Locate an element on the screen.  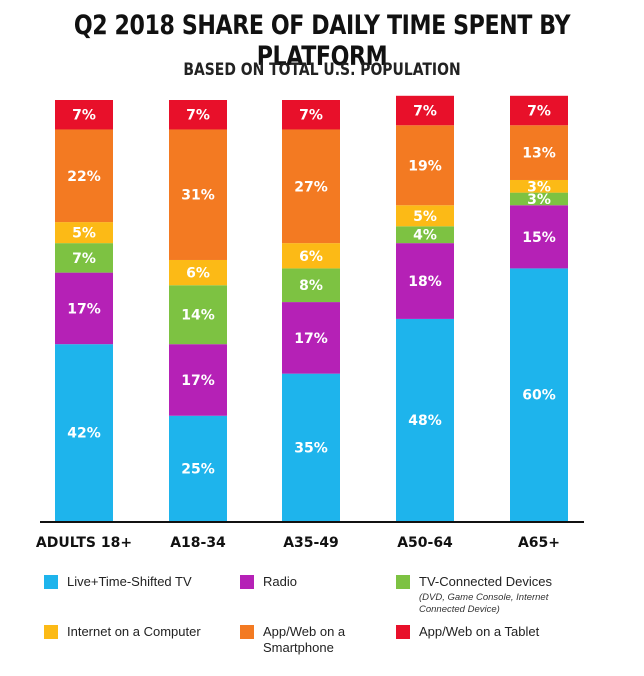
data-label: 60% is located at coordinates (539, 396).